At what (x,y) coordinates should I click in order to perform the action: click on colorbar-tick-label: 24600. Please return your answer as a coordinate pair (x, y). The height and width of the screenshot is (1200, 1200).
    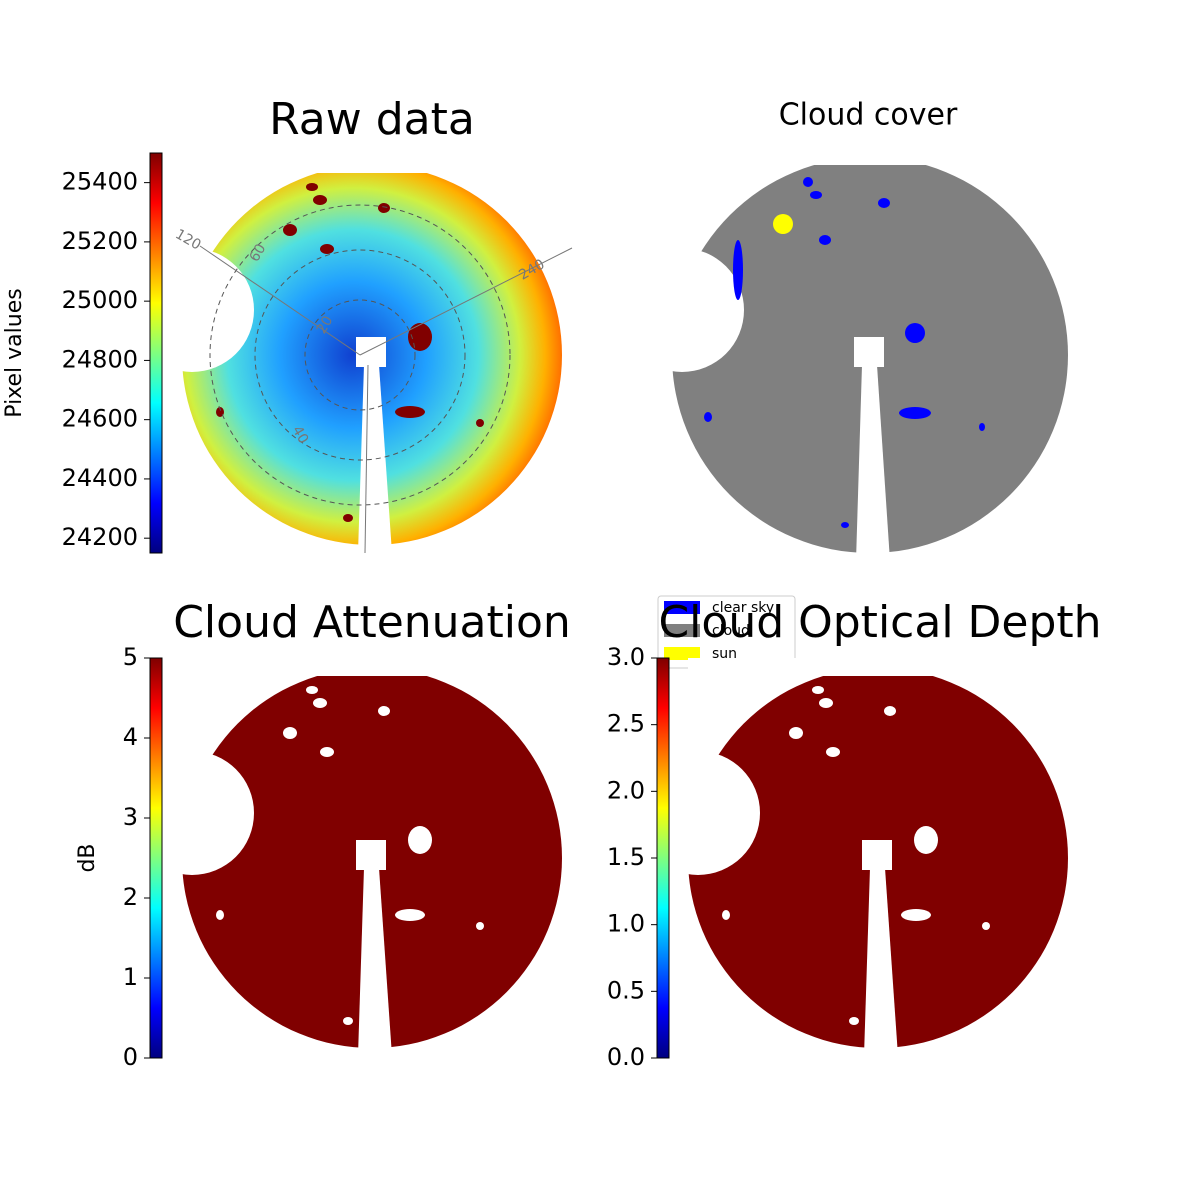
    Looking at the image, I should click on (100, 419).